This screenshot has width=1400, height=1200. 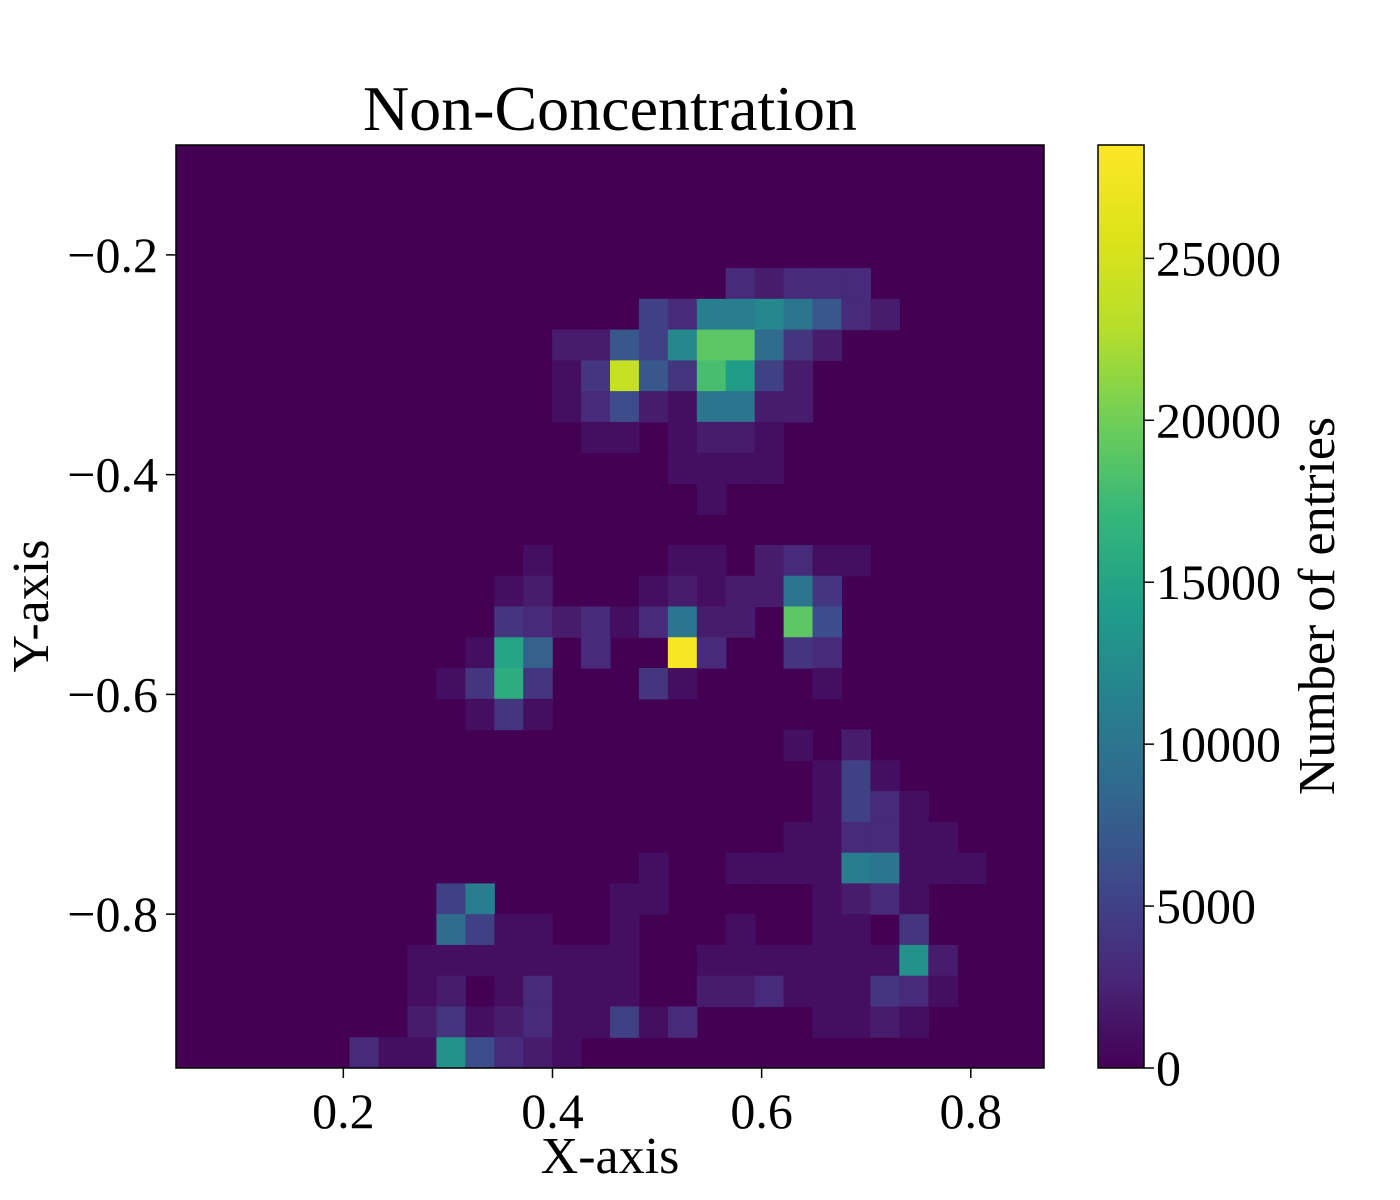 What do you see at coordinates (1317, 606) in the screenshot?
I see `colorbar-label: Number of entries` at bounding box center [1317, 606].